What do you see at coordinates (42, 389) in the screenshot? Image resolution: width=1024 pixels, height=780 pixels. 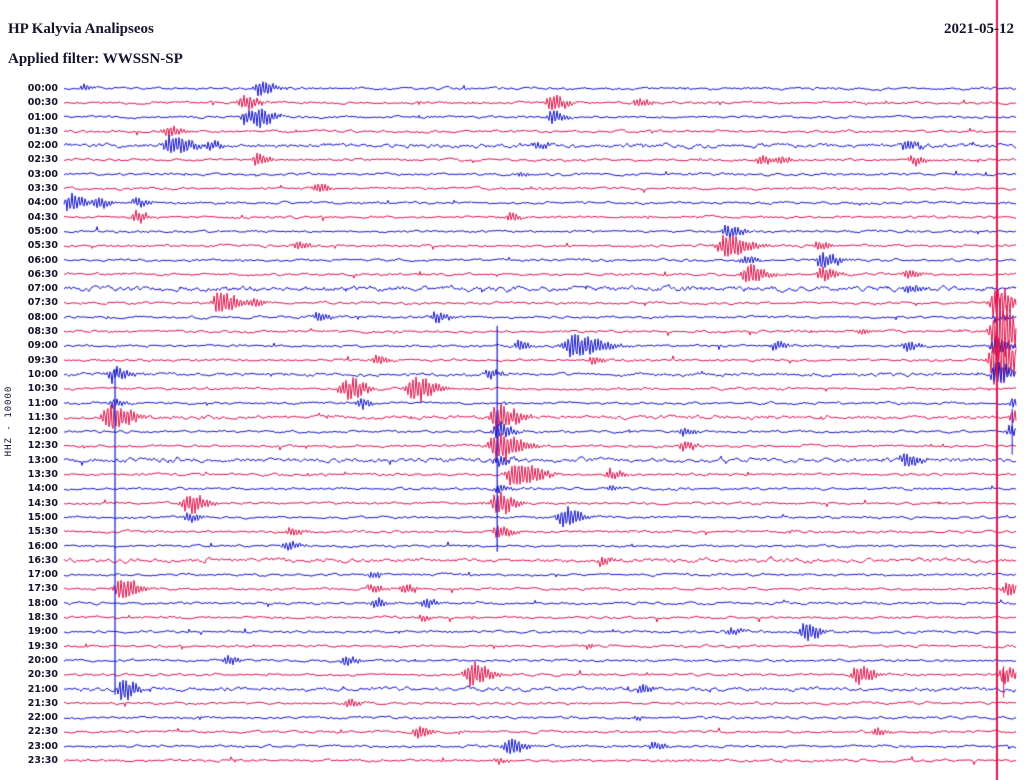 I see `time-label: 10:30` at bounding box center [42, 389].